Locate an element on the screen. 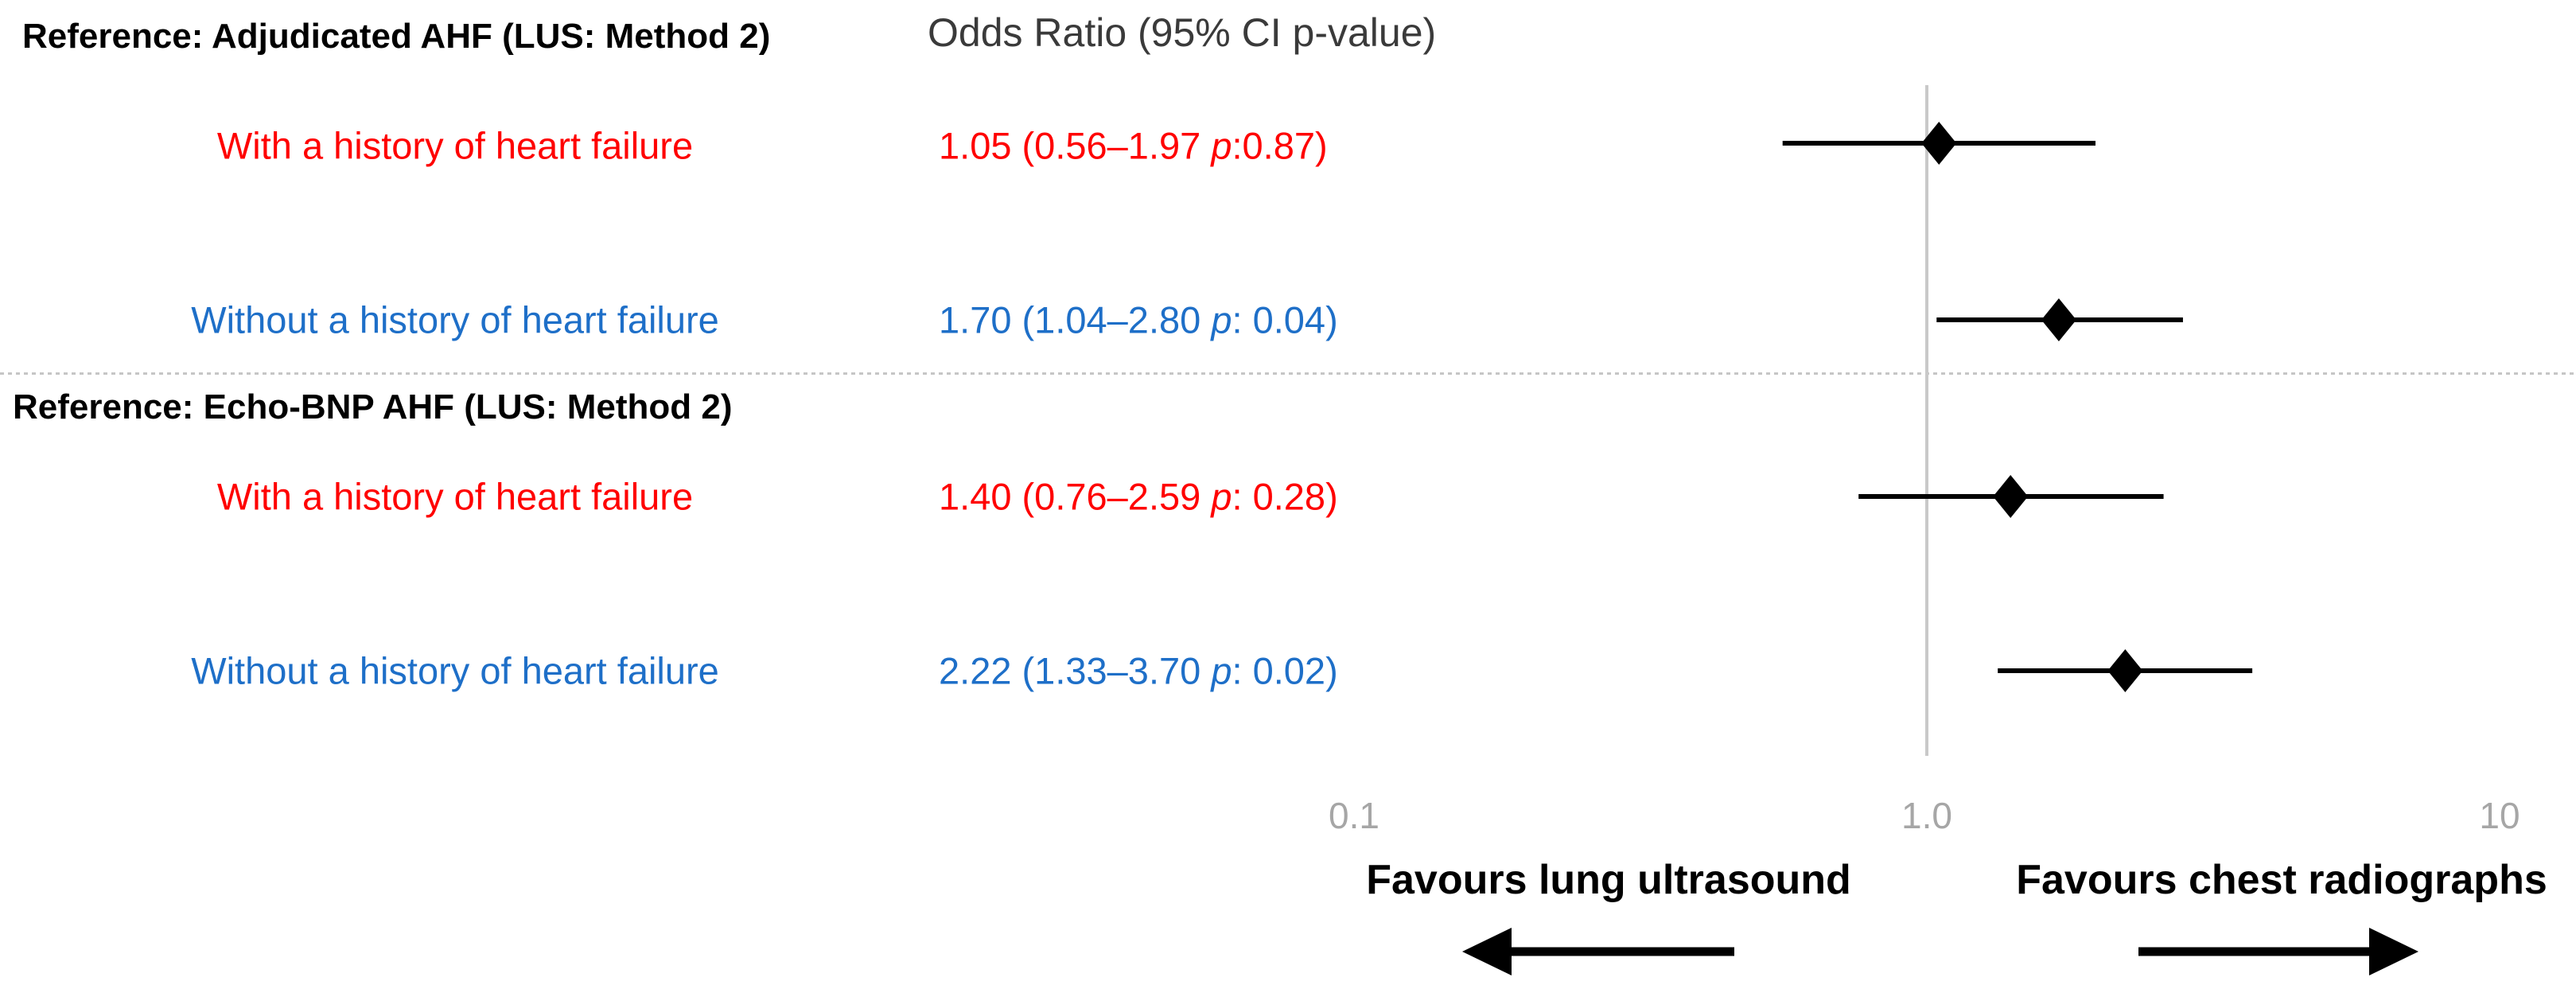 The image size is (2576, 985). row-label-echobnp-with-hf: With a history of heart failure is located at coordinates (455, 496).